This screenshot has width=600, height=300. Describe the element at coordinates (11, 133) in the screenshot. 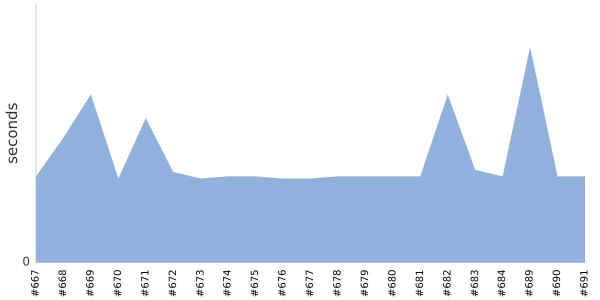

I see `y-axis-title: seconds` at that location.